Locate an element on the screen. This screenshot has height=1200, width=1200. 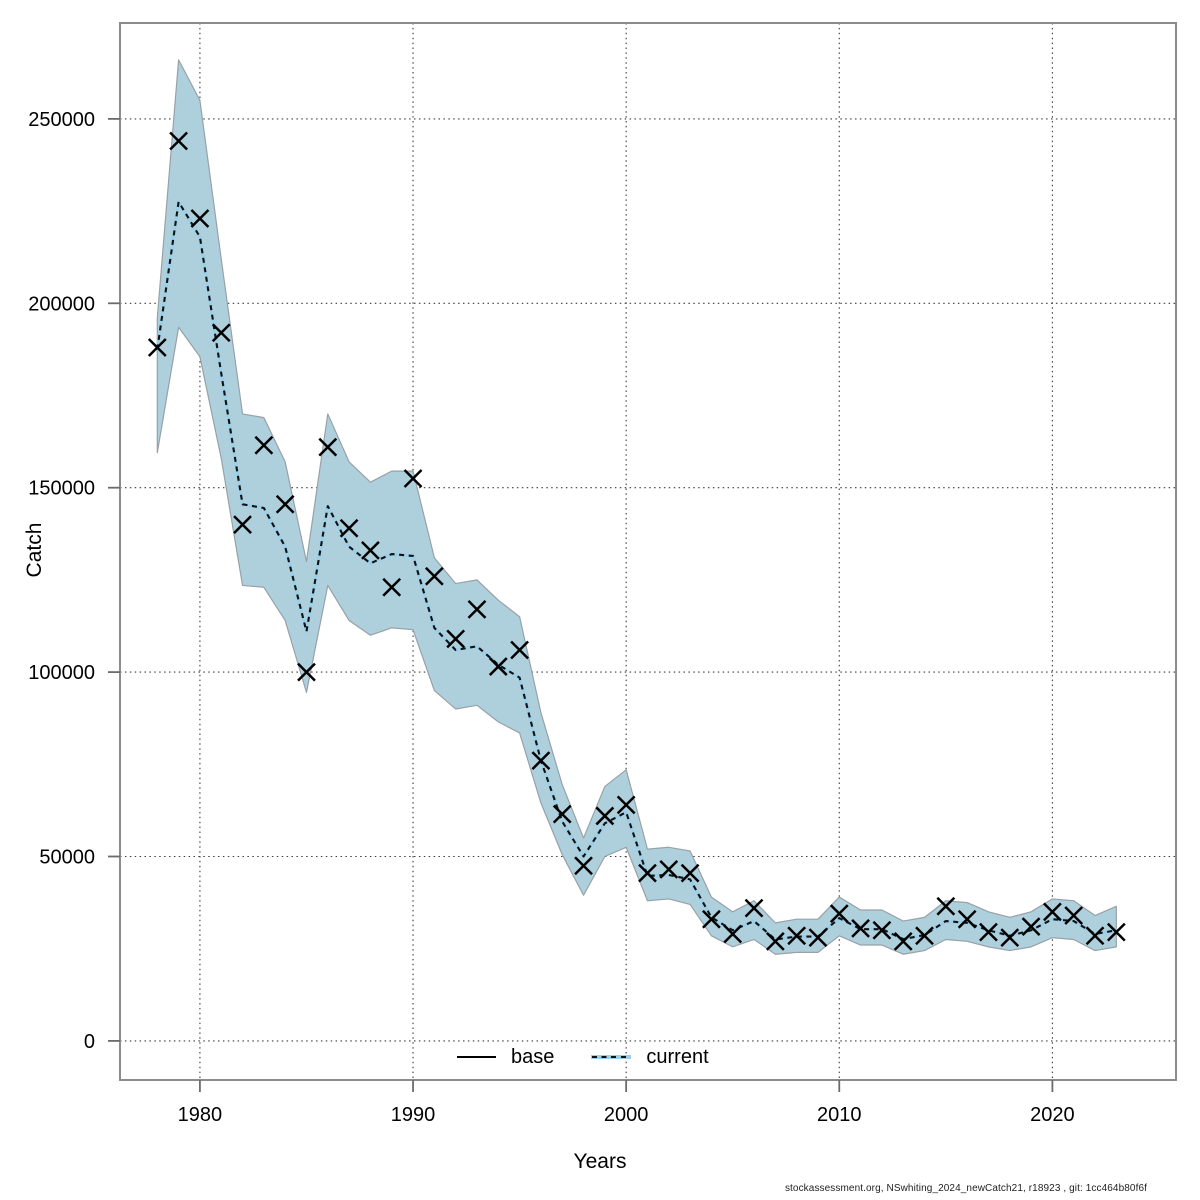
y-tick-label: 50000 is located at coordinates (67, 858).